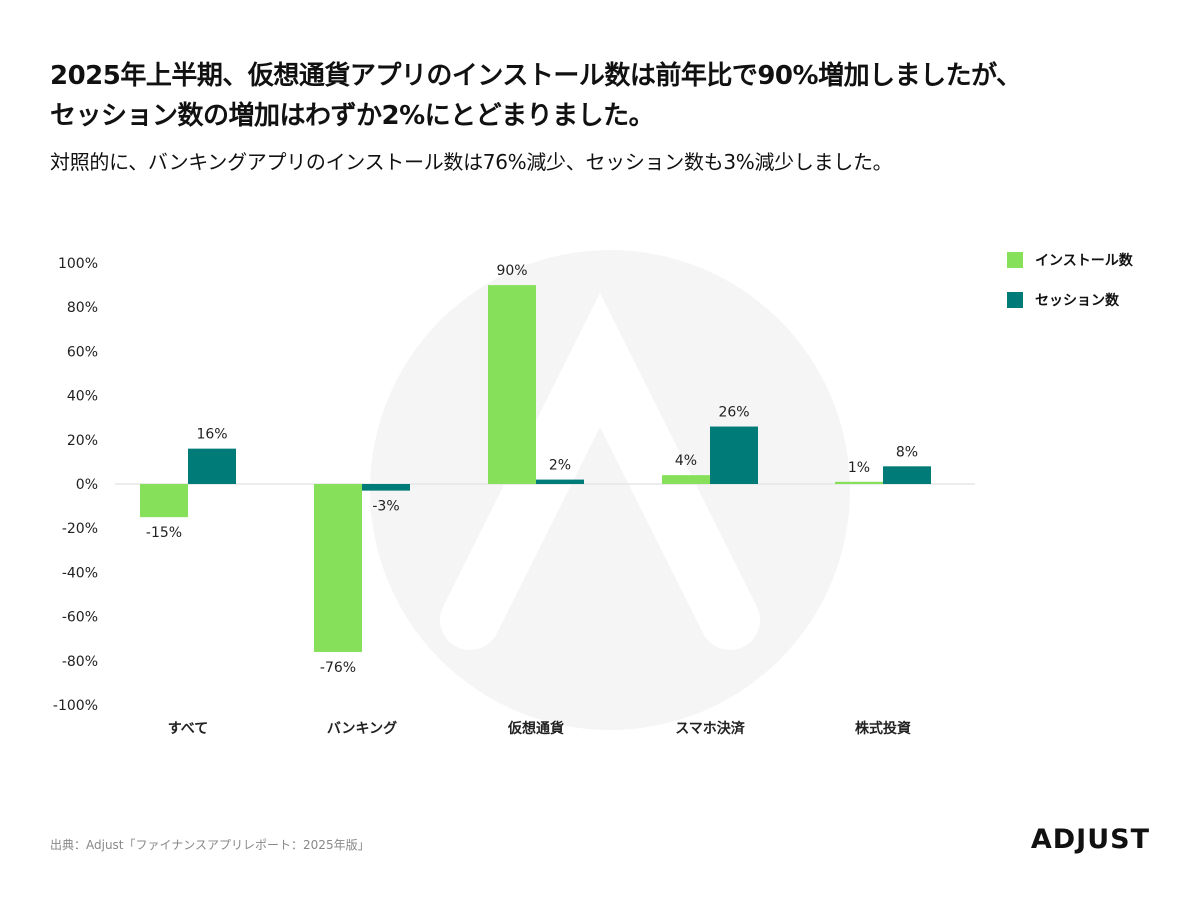 The width and height of the screenshot is (1200, 900). Describe the element at coordinates (80, 662) in the screenshot. I see `y-tick-label: -80%` at that location.